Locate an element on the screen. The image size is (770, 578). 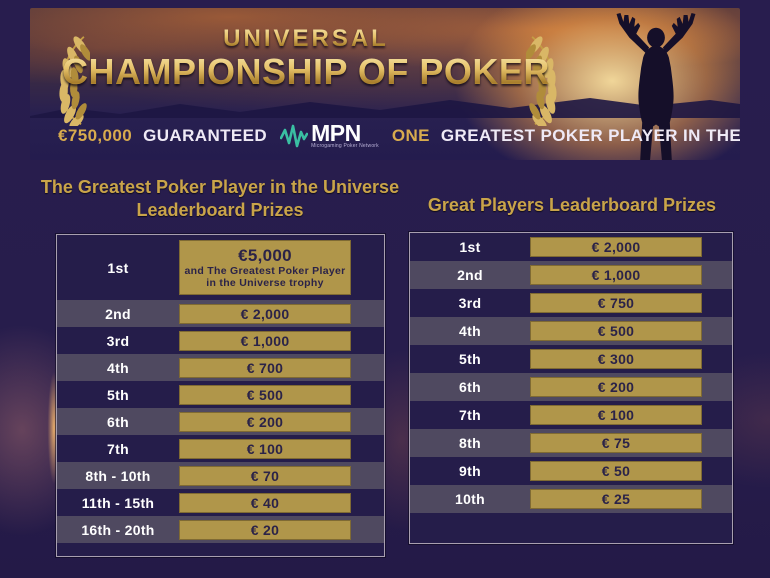
mpn-subtext: Microgaming Poker Network is located at coordinates (345, 146).